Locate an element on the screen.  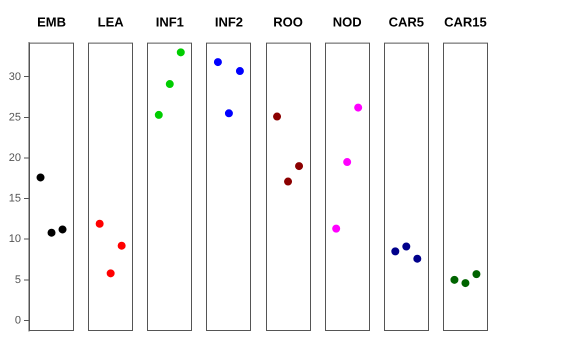
x-tick-label: CAR5 is located at coordinates (406, 22).